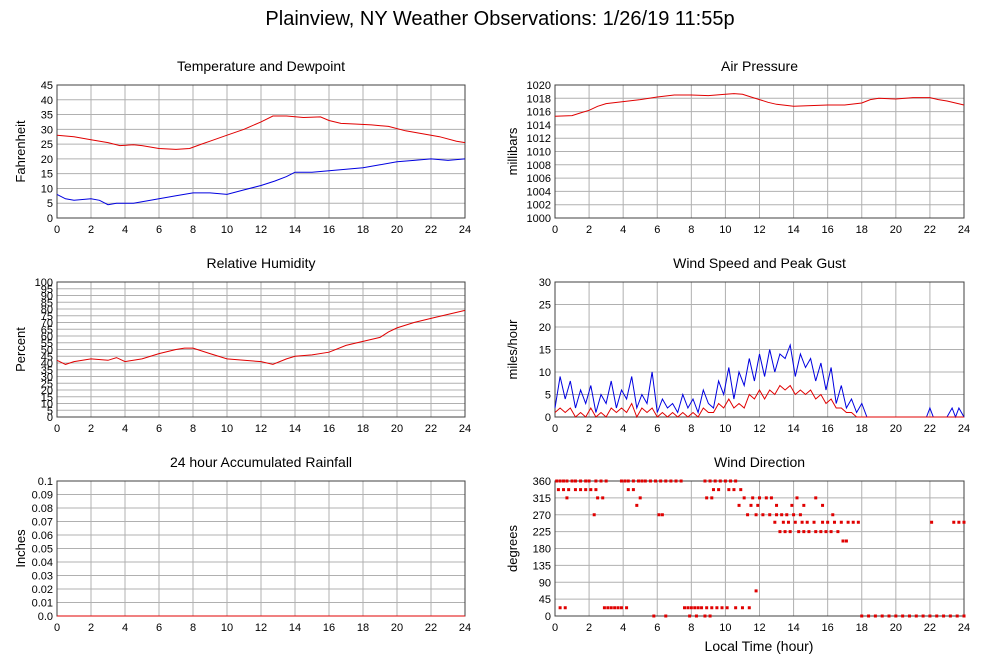 The height and width of the screenshot is (660, 1000). Describe the element at coordinates (42, 550) in the screenshot. I see `y-tick-label: 0.05` at that location.